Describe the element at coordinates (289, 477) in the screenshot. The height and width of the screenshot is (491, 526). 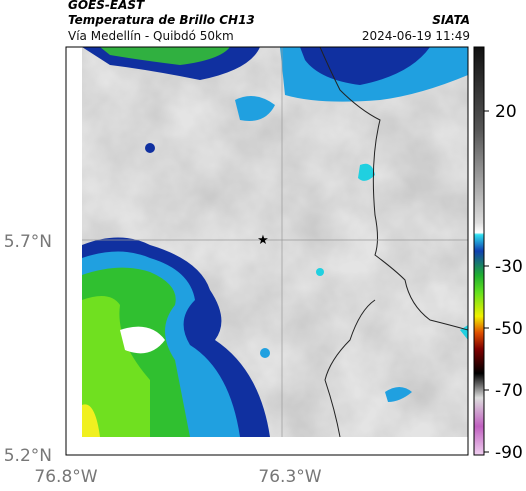
I see `lon-label: 76.3°W` at that location.